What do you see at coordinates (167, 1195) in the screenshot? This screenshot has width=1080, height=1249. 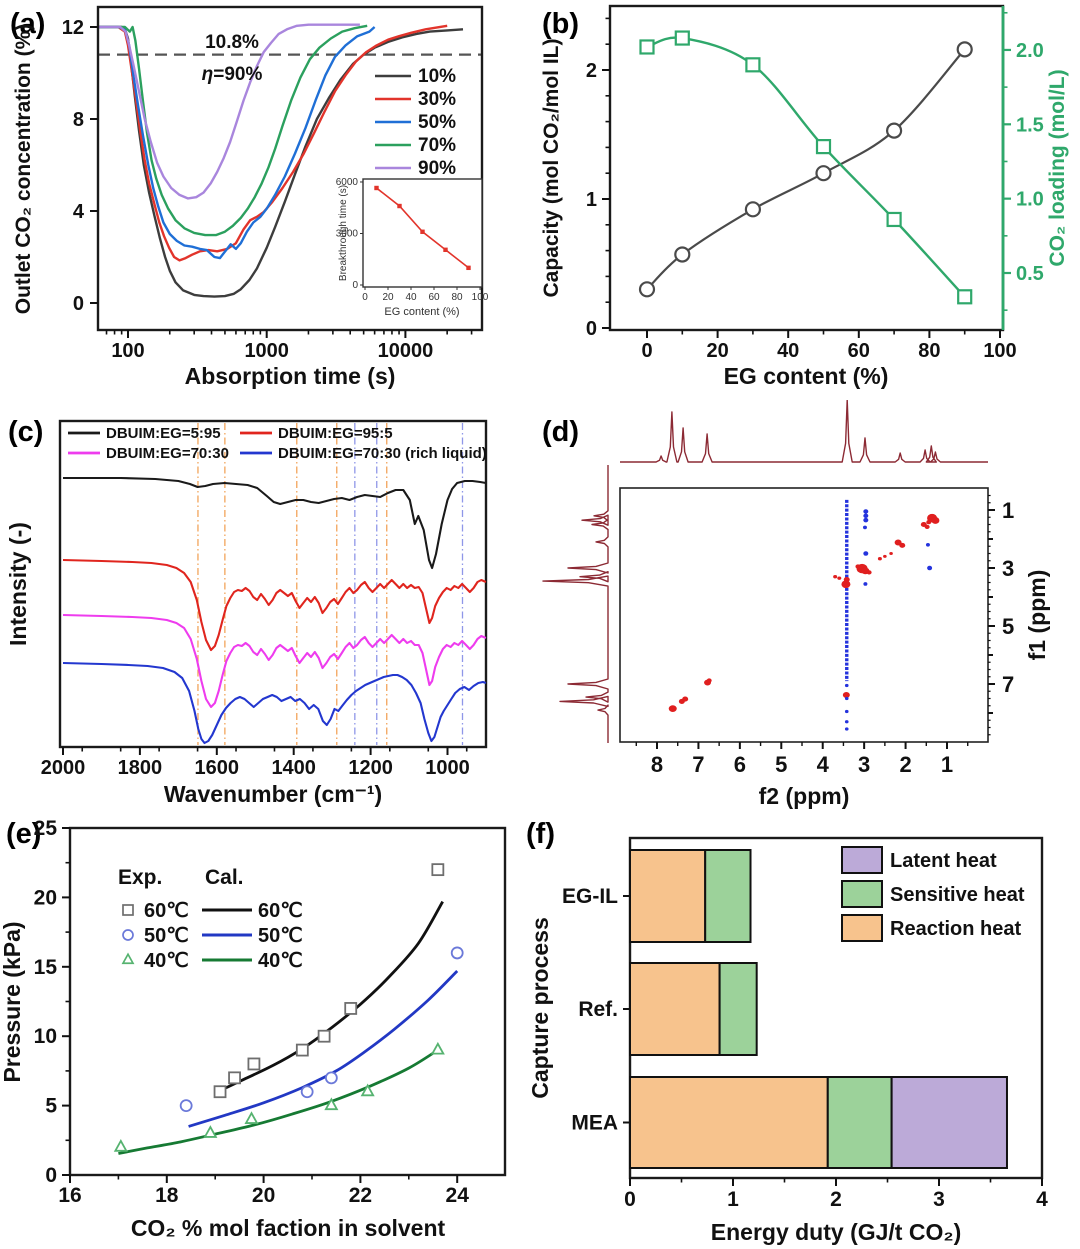 I see `svg-text: 18` at bounding box center [167, 1195].